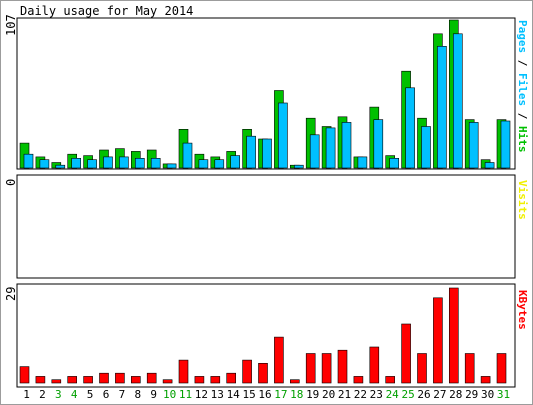 The width and height of the screenshot is (533, 405). I want to click on x-tick-label: 13, so click(217, 394).